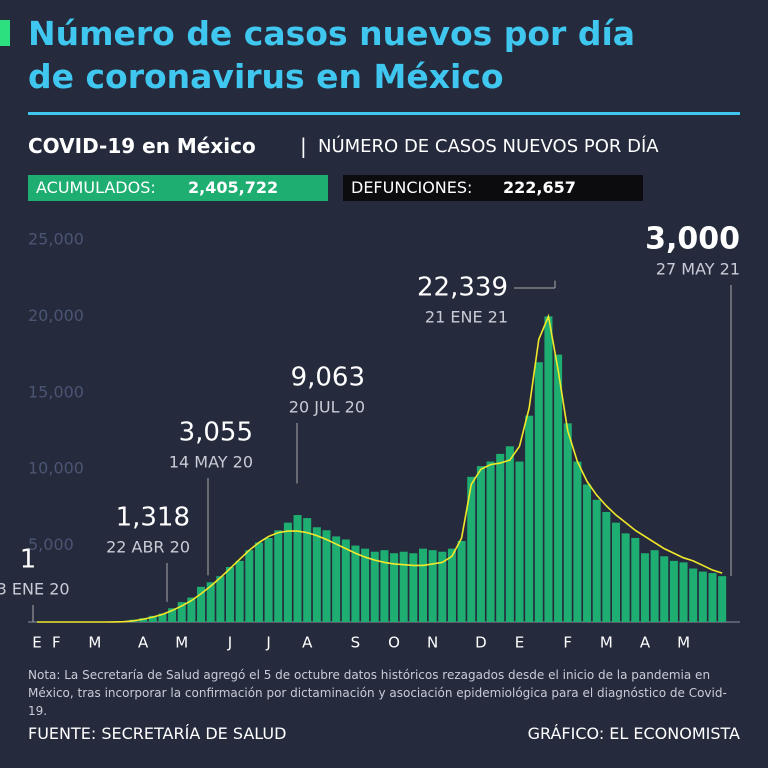  What do you see at coordinates (96, 187) in the screenshot?
I see `badge-label: ACUMULADOS:` at bounding box center [96, 187].